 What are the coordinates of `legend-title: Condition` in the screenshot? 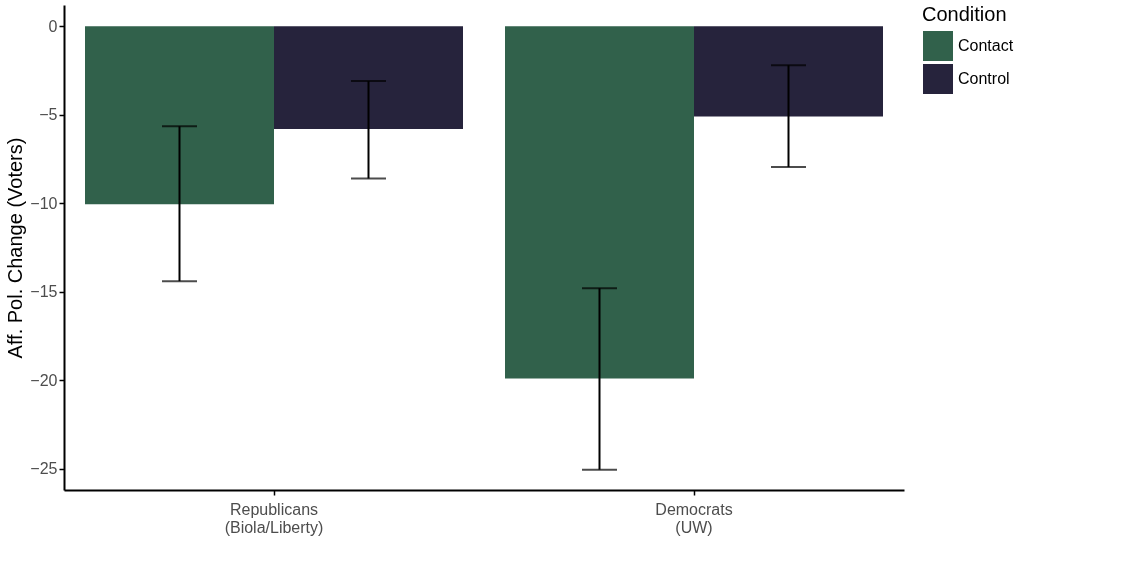 It's located at (964, 14).